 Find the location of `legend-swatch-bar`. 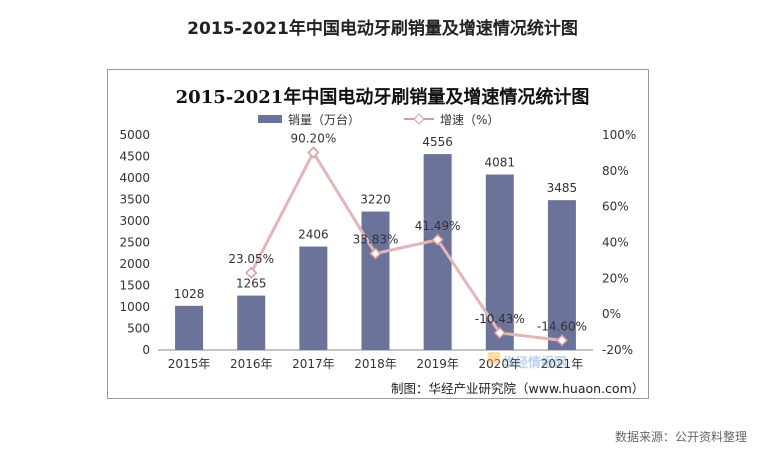

legend-swatch-bar is located at coordinates (270, 119).